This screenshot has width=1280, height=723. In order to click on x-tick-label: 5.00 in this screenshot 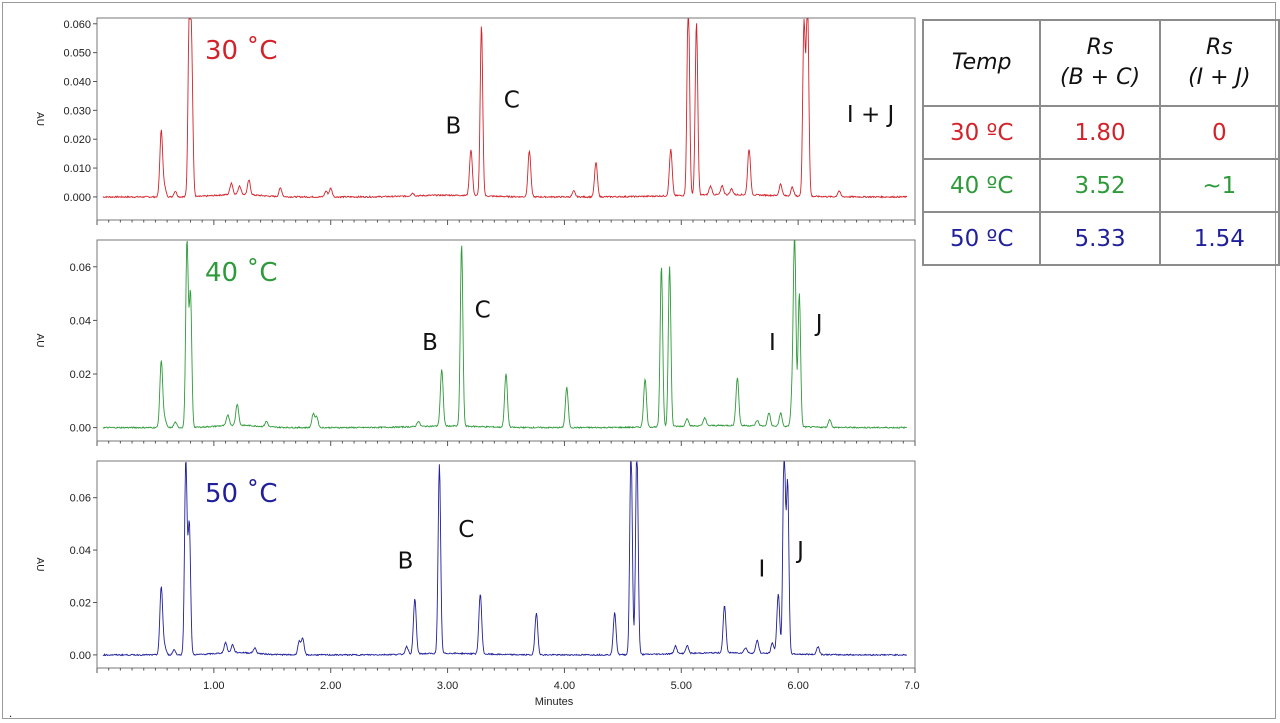, I will do `click(681, 686)`.